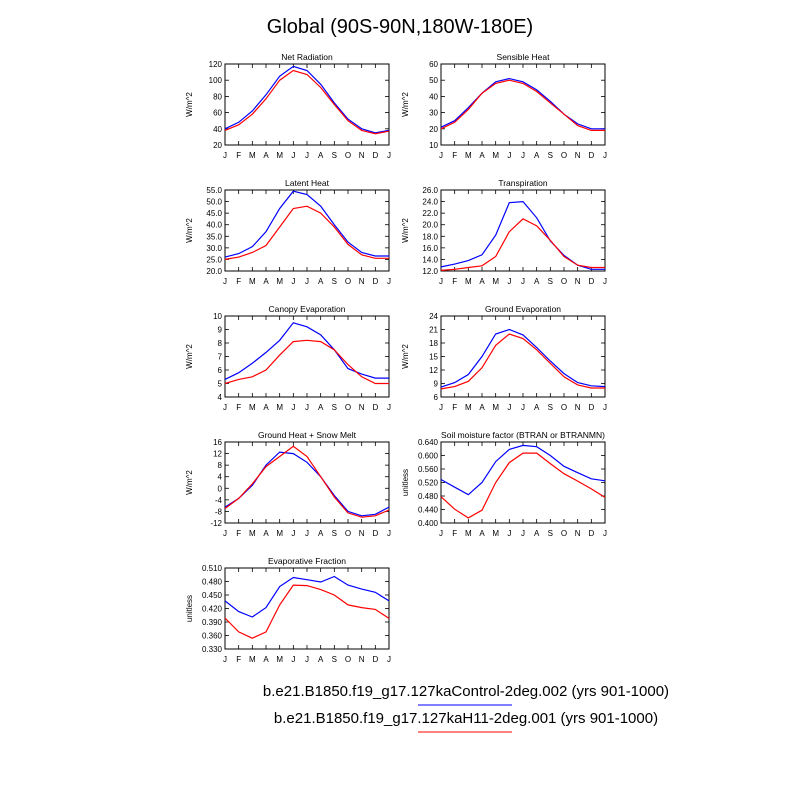  Describe the element at coordinates (189, 230) in the screenshot. I see `y-axis-label-latent-heat: W/m^2` at that location.